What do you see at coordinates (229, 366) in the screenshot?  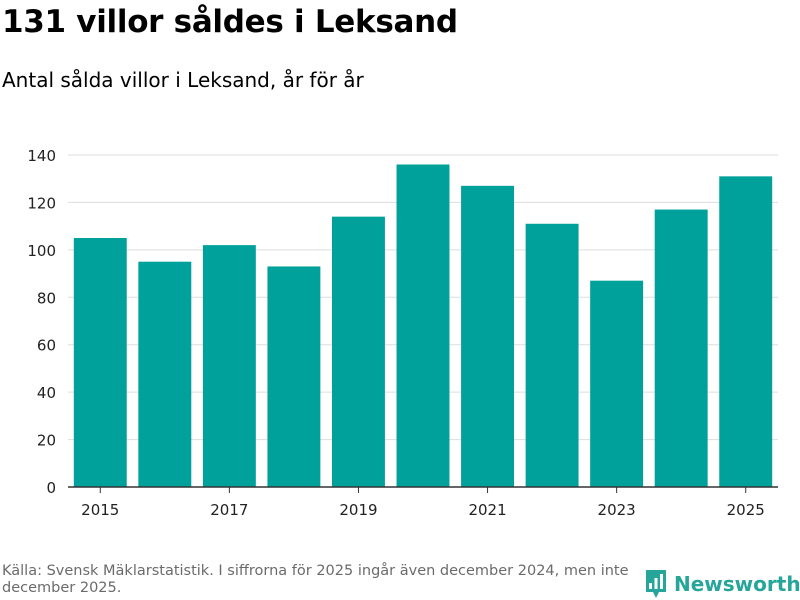 I see `bar-2017` at bounding box center [229, 366].